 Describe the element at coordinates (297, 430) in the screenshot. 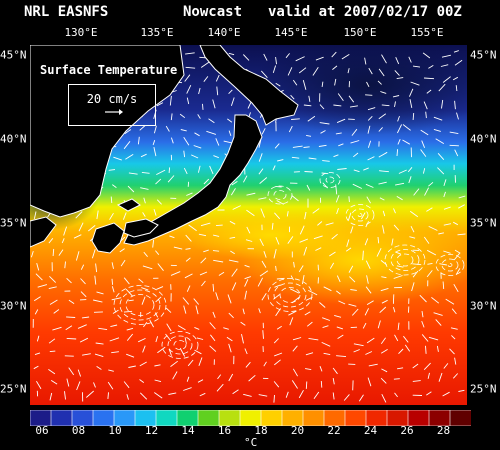

I see `colorbar-tick-label: 20` at that location.